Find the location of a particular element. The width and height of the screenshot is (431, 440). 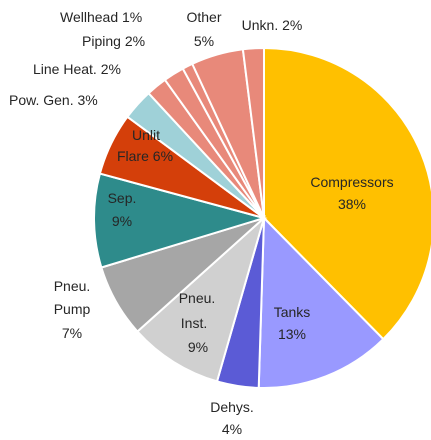

label-line-heat: Line Heat. 2% is located at coordinates (77, 69).